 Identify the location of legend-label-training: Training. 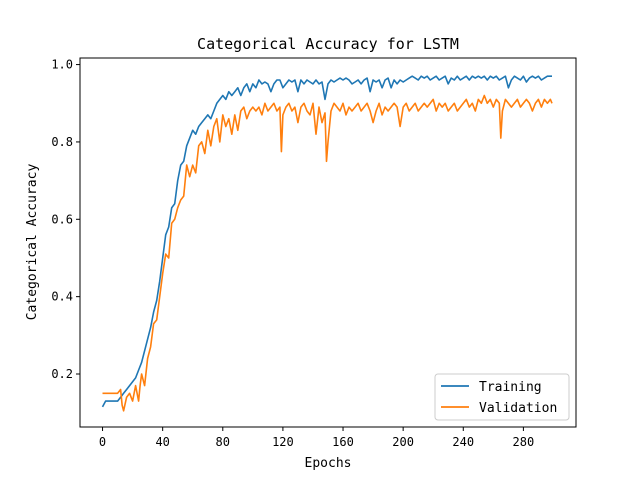
(510, 387).